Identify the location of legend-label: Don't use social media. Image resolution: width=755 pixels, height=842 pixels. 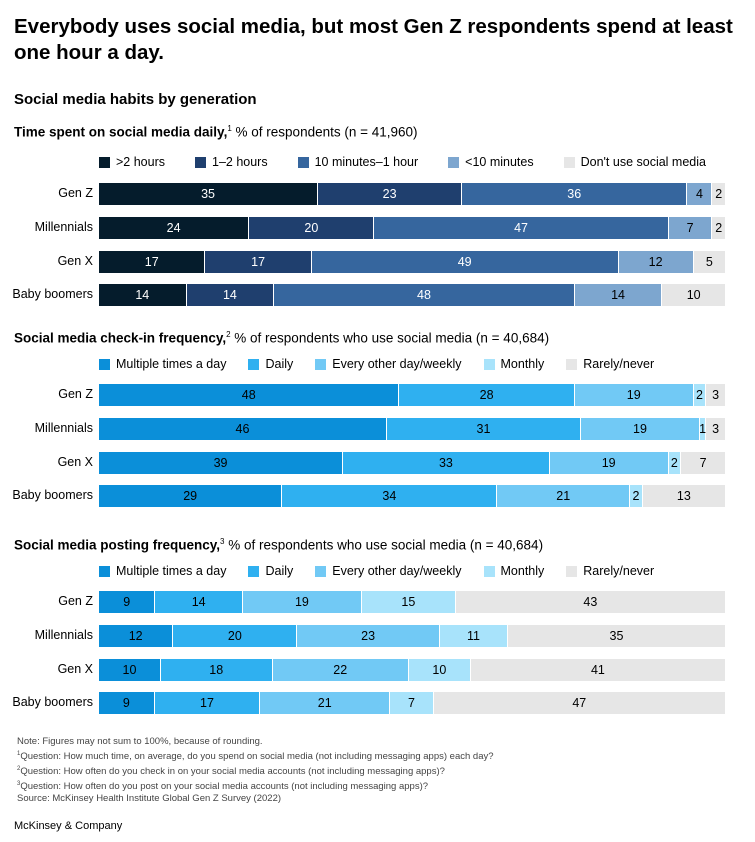
(643, 162).